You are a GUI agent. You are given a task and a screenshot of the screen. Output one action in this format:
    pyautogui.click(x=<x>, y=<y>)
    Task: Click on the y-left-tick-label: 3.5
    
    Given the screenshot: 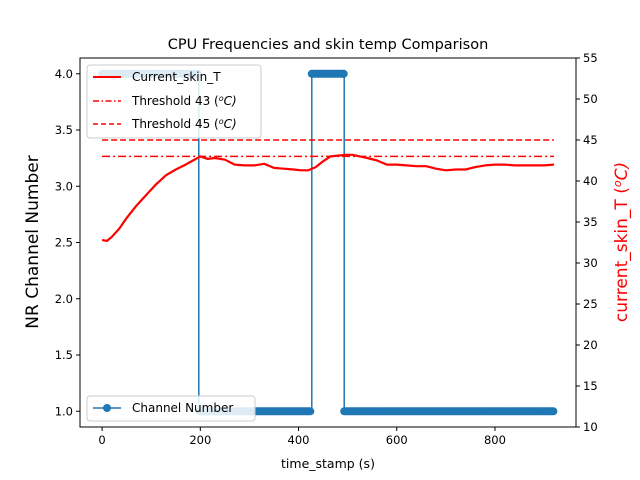 What is the action you would take?
    pyautogui.click(x=64, y=130)
    